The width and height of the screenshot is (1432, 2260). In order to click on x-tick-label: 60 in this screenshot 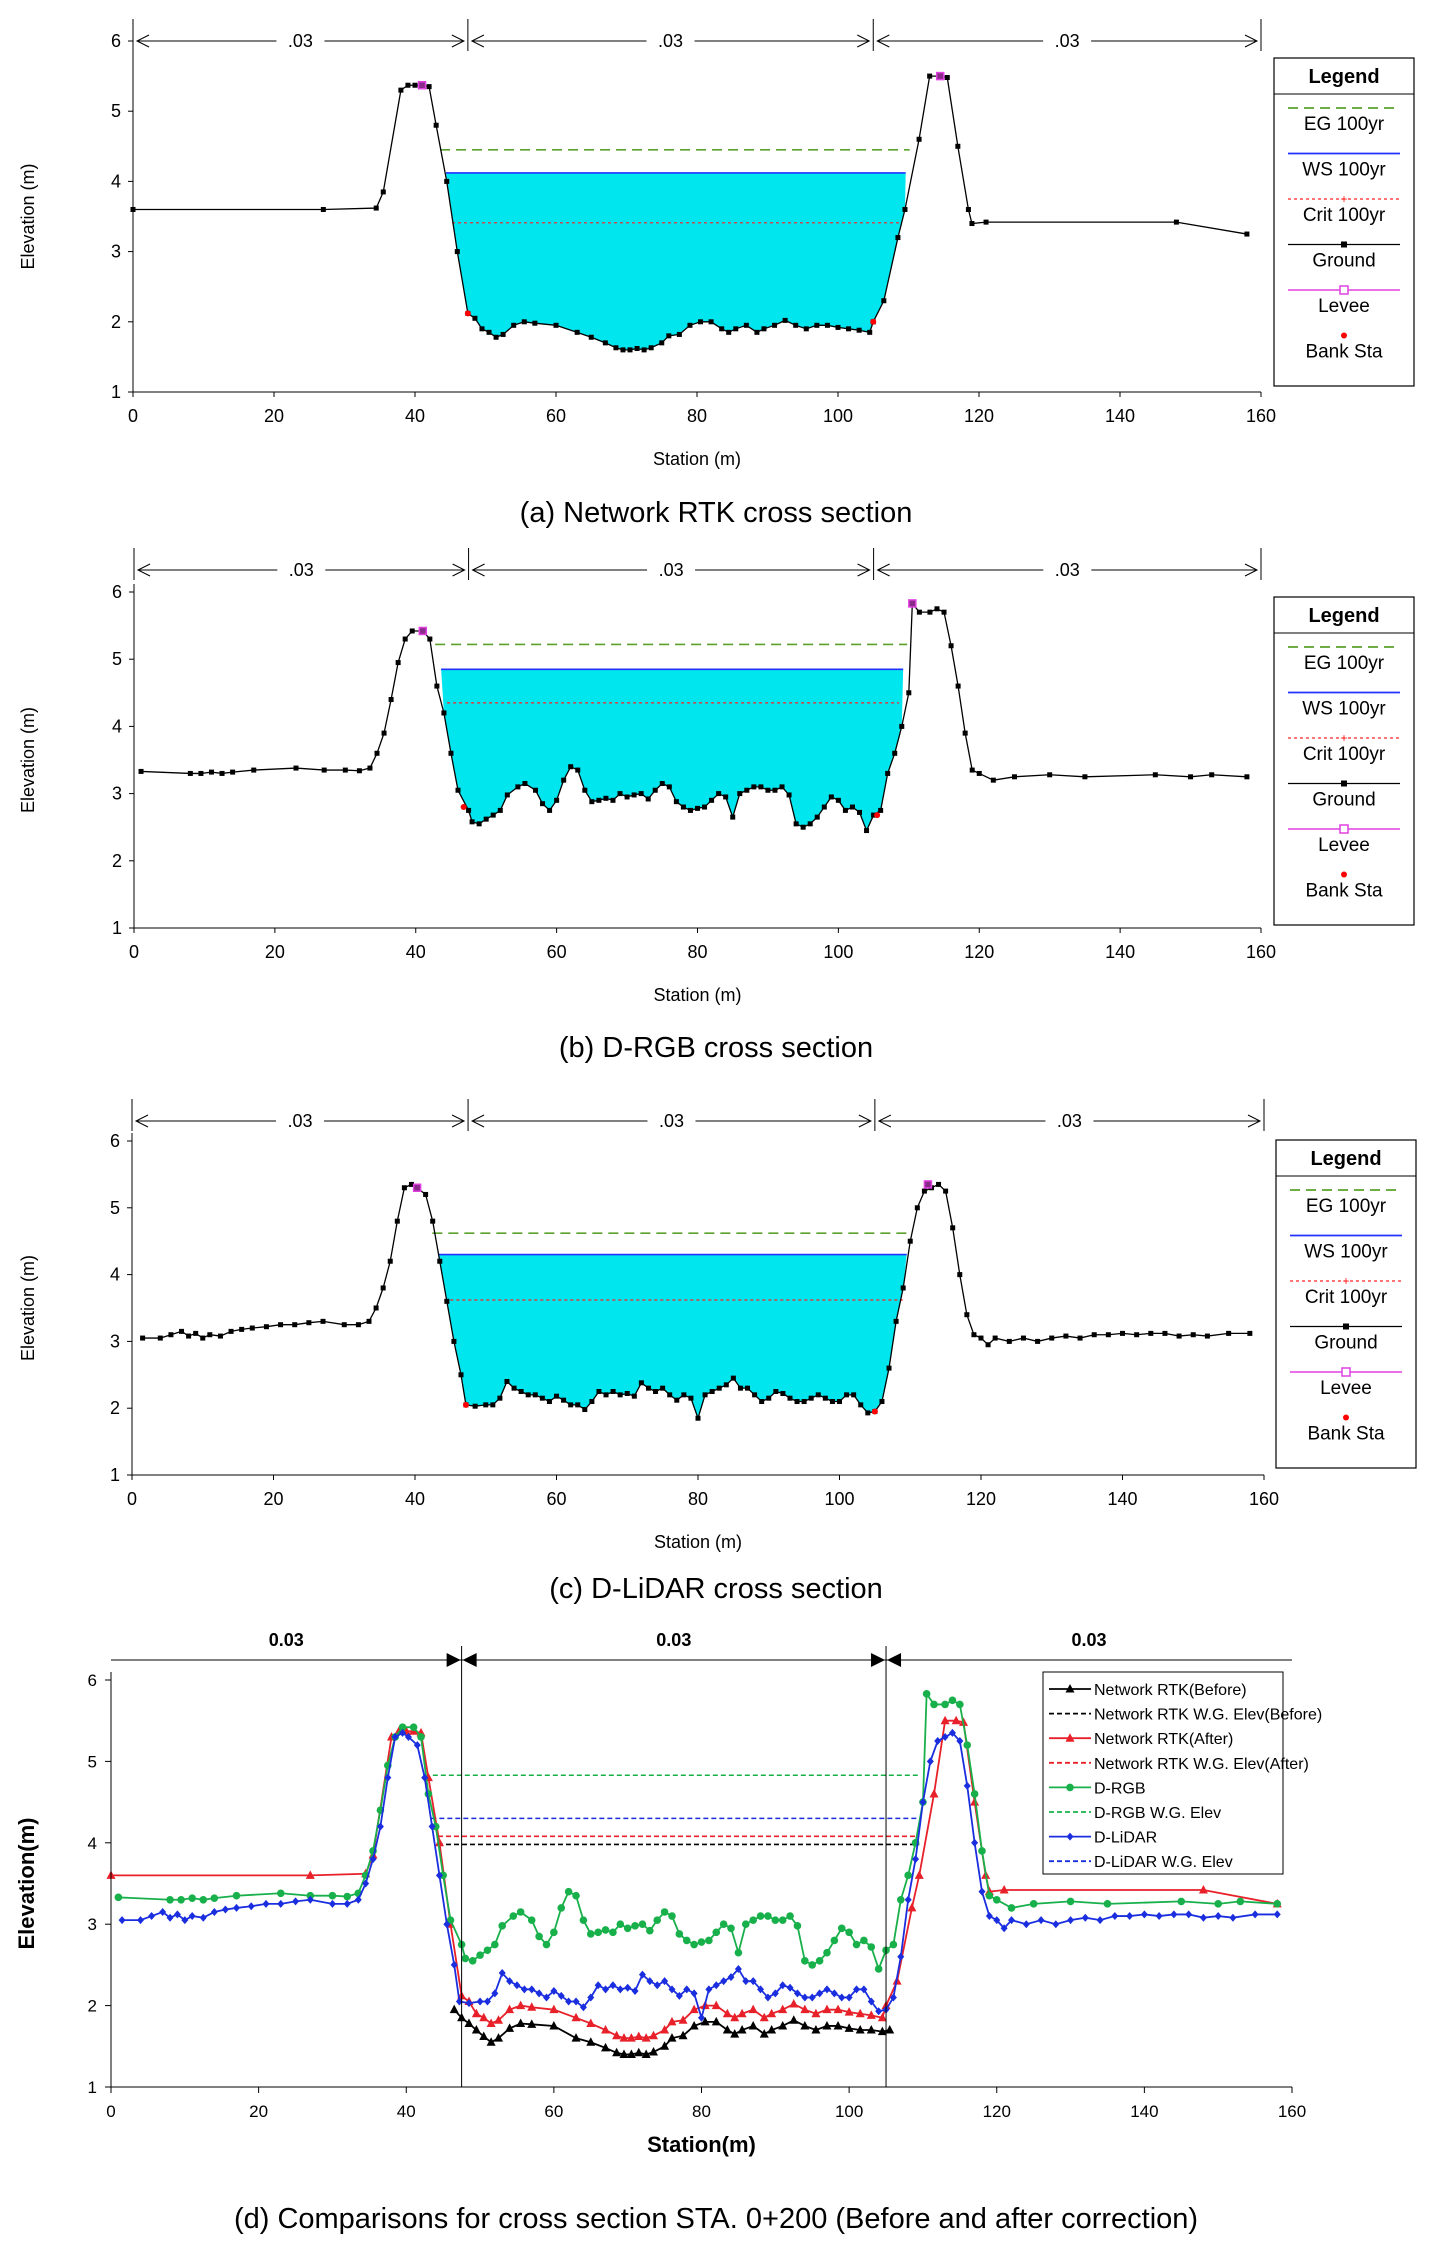, I will do `click(553, 2111)`.